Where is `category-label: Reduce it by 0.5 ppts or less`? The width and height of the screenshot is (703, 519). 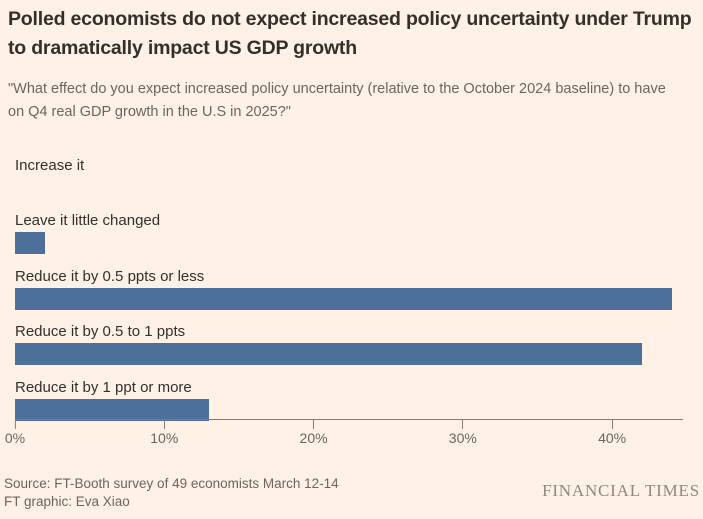
category-label: Reduce it by 0.5 ppts or less is located at coordinates (110, 276).